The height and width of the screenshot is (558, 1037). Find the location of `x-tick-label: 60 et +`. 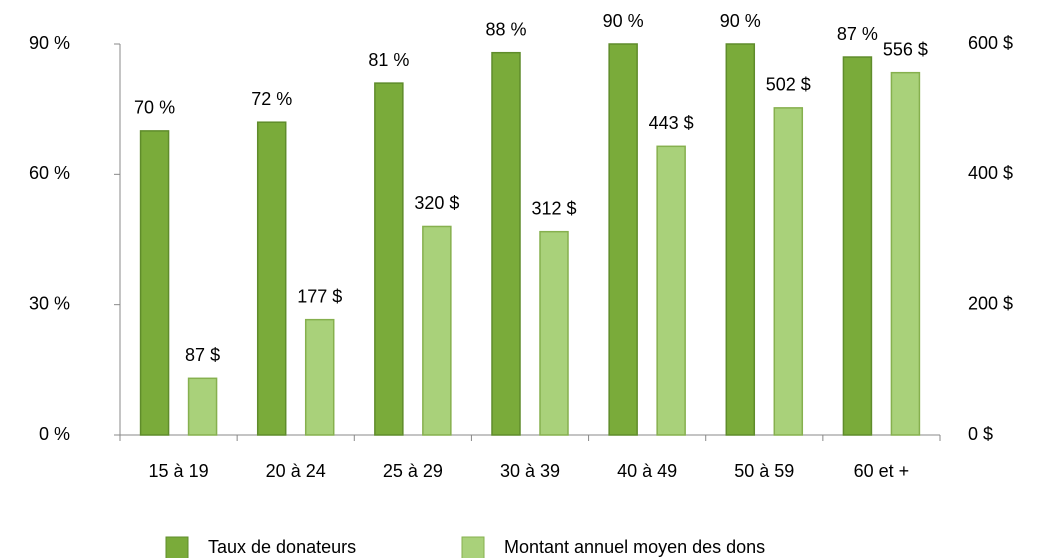

x-tick-label: 60 et + is located at coordinates (882, 471).